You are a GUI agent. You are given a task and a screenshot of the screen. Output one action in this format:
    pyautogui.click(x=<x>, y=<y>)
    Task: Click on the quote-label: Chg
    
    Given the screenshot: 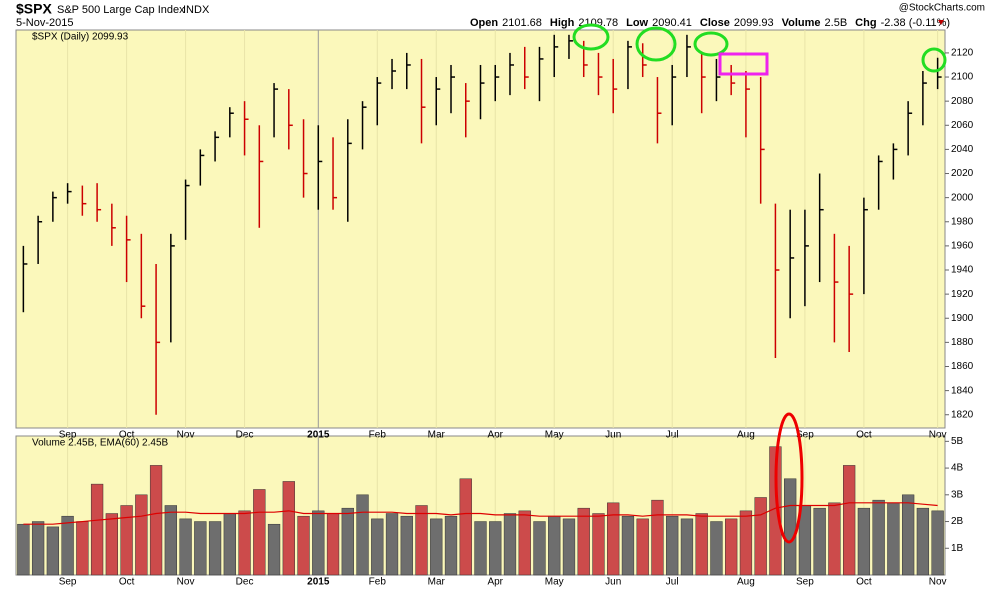 What is the action you would take?
    pyautogui.click(x=865, y=23)
    